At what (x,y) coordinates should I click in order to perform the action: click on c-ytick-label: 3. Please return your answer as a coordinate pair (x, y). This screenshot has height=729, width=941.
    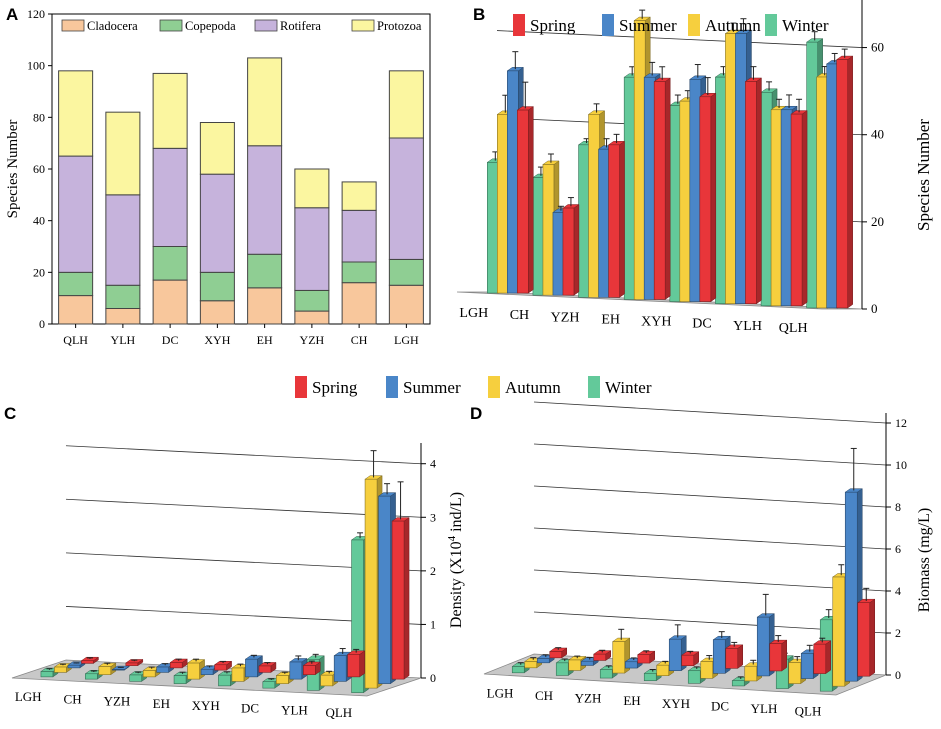
    Looking at the image, I should click on (433, 517).